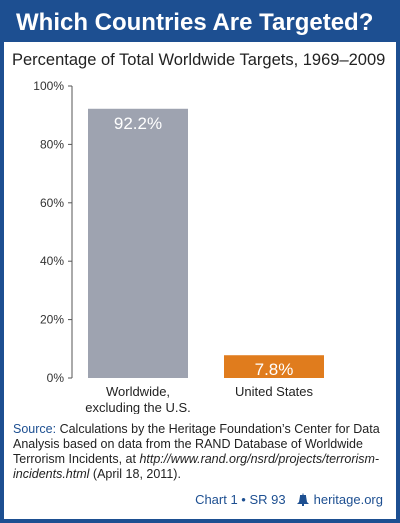 The height and width of the screenshot is (523, 400). What do you see at coordinates (52, 261) in the screenshot?
I see `y-tick-label: 40%` at bounding box center [52, 261].